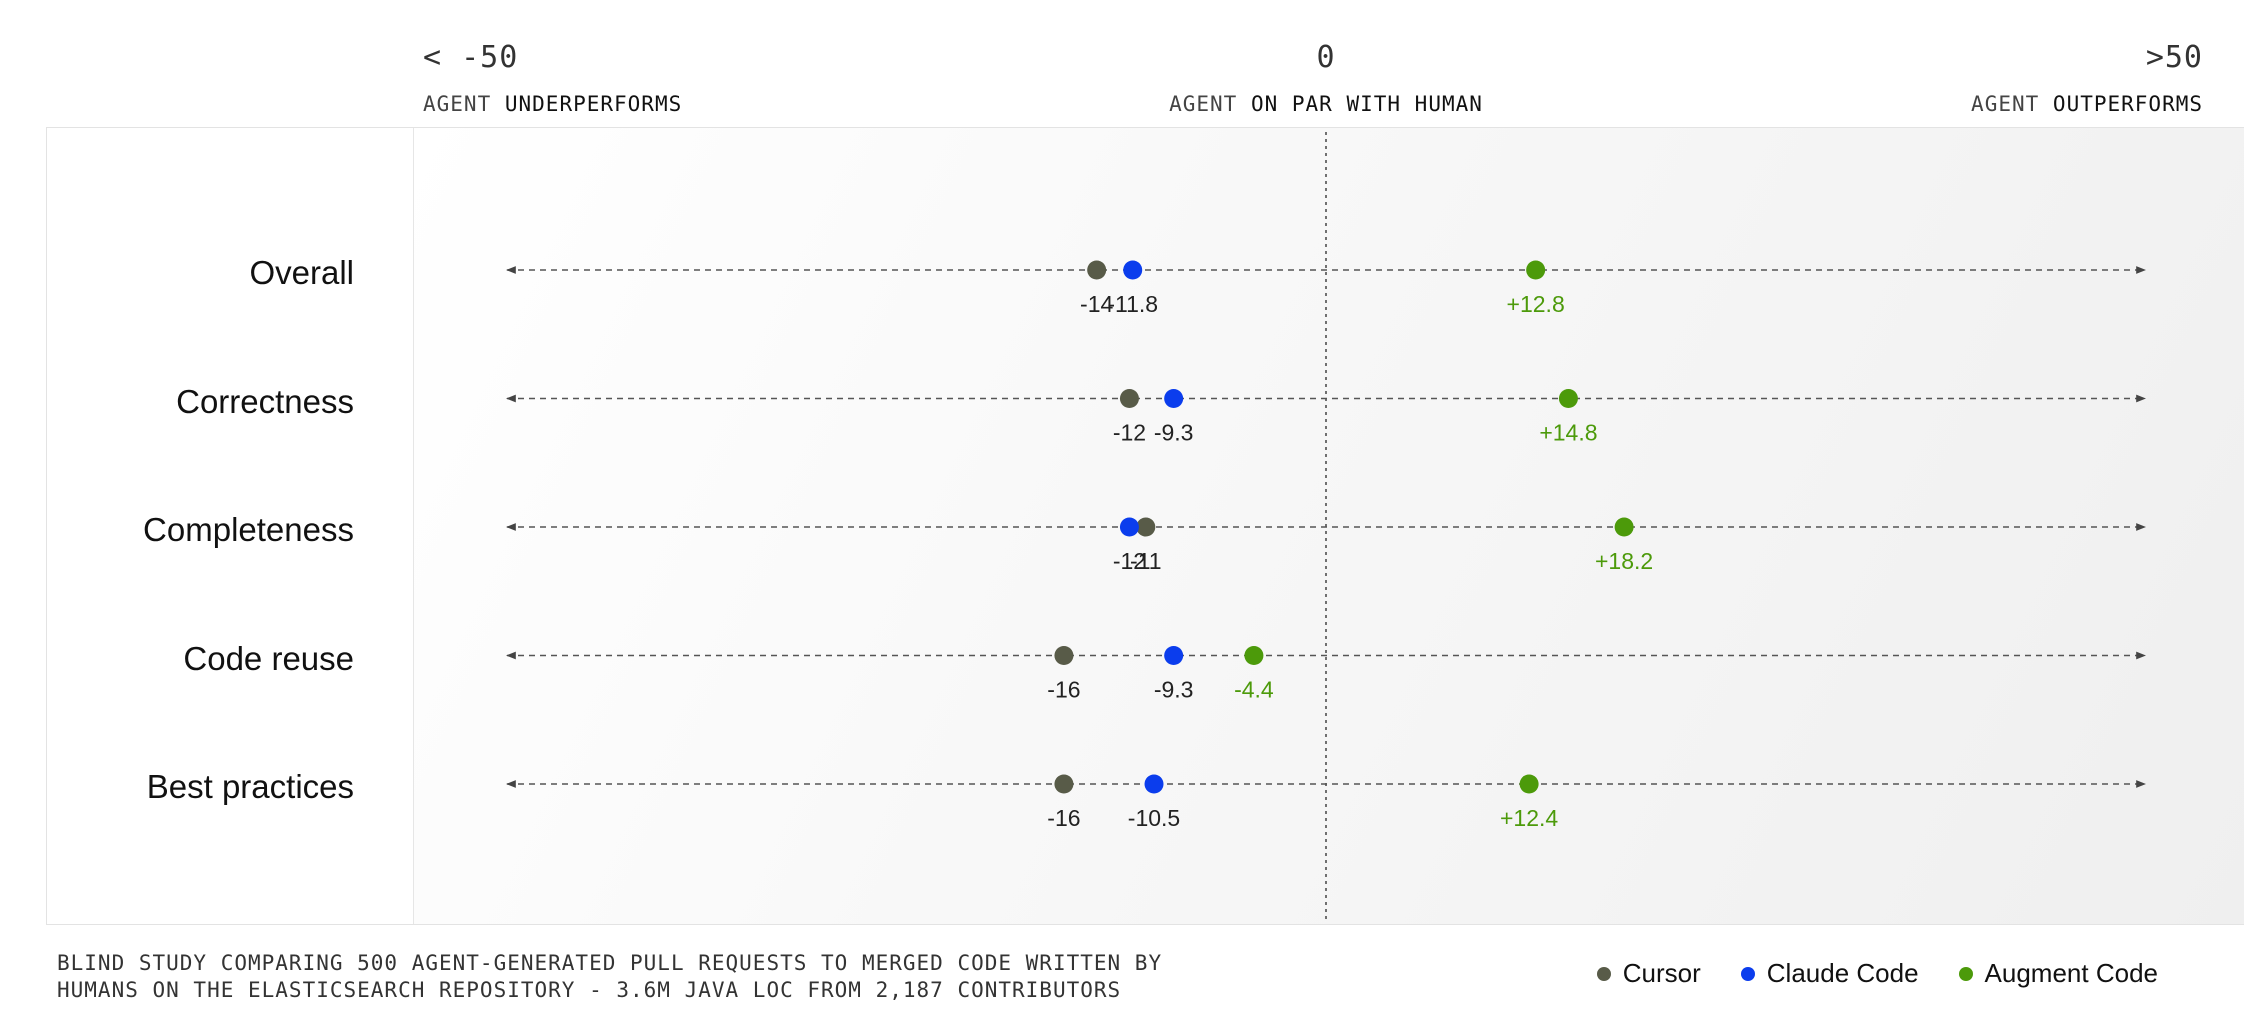 This screenshot has width=2244, height=1024. Describe the element at coordinates (2174, 57) in the screenshot. I see `scale-max-label: >50` at that location.